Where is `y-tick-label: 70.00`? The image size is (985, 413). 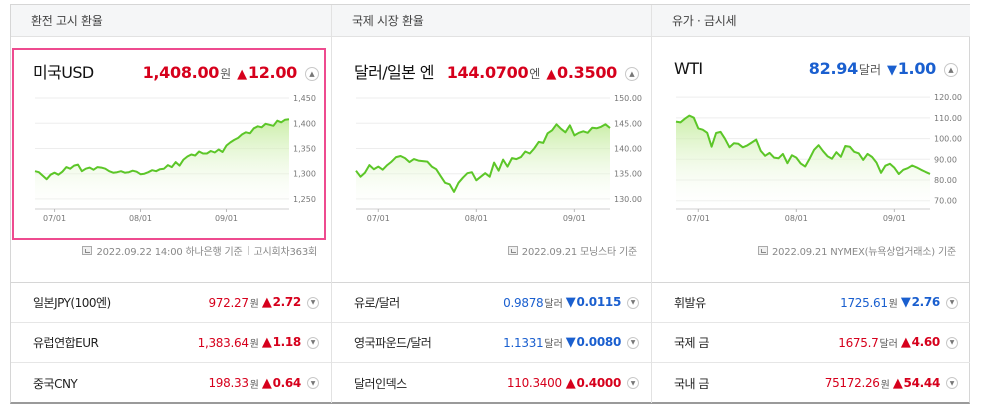
y-tick-label: 70.00 is located at coordinates (945, 201).